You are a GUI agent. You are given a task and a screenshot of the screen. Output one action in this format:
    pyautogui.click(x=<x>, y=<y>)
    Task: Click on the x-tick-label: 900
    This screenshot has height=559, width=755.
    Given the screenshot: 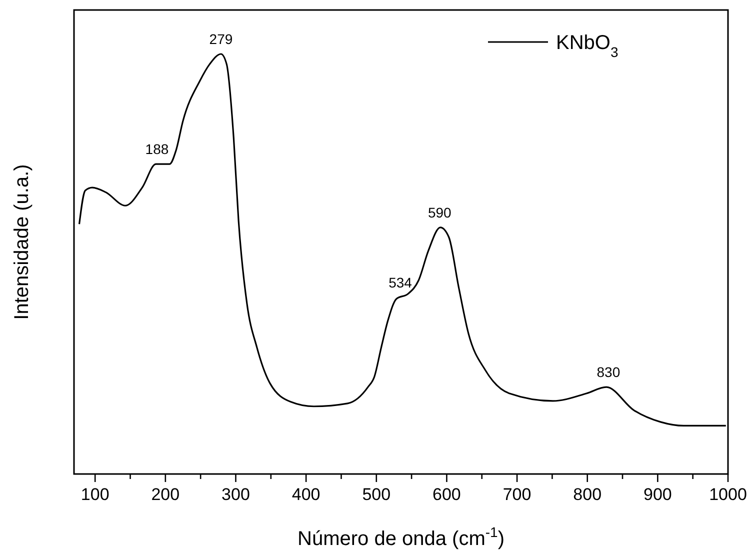 What is the action you would take?
    pyautogui.click(x=657, y=494)
    